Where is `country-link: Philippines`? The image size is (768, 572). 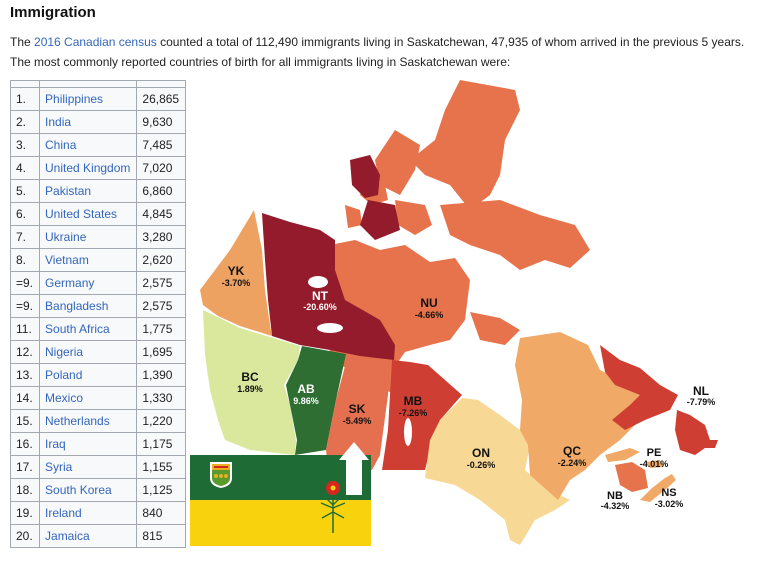
country-link: Philippines is located at coordinates (88, 99).